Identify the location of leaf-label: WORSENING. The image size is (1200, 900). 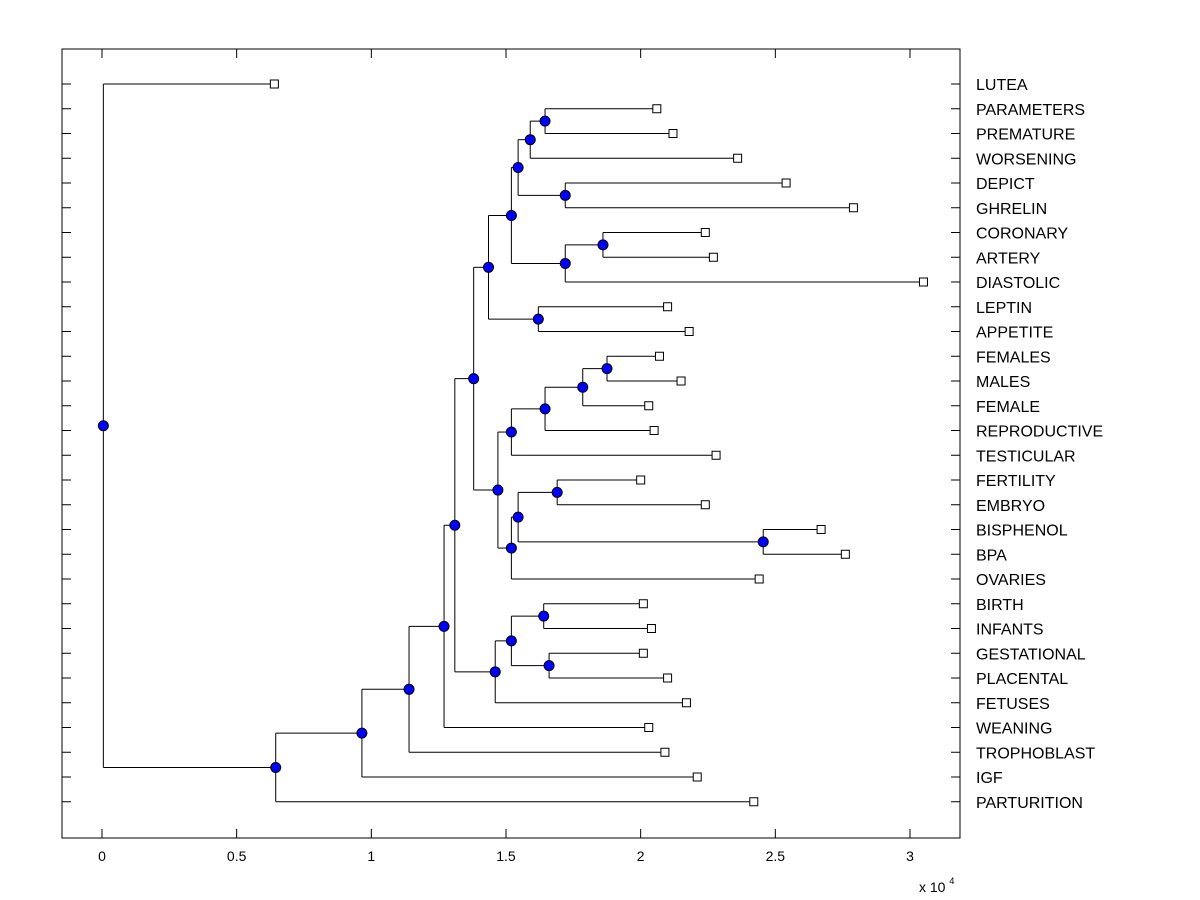
(1026, 159).